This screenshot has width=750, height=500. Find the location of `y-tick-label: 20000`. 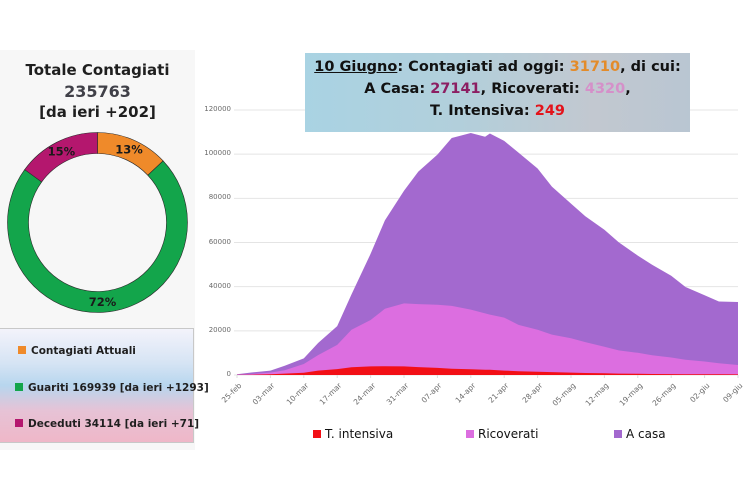

y-tick-label: 20000 is located at coordinates (219, 329).